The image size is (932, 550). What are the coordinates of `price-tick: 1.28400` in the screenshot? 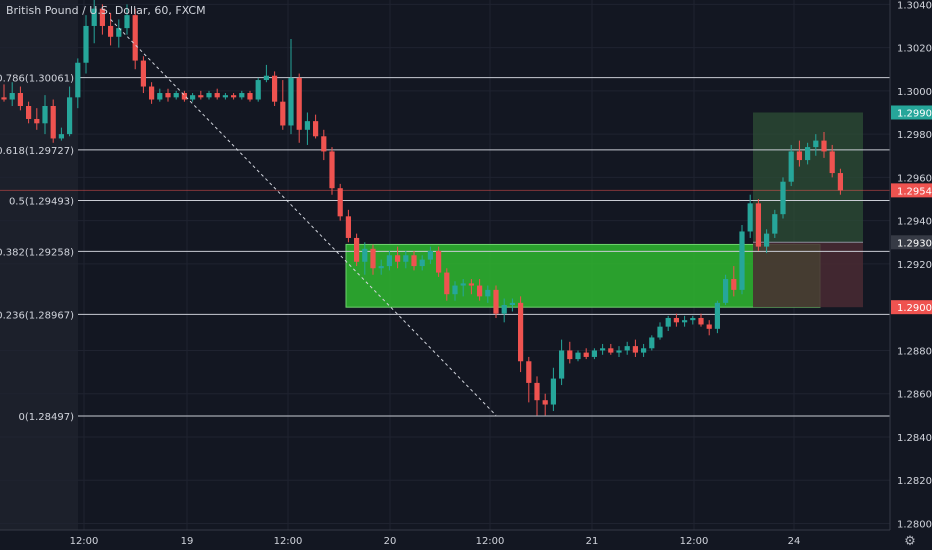 It's located at (914, 438).